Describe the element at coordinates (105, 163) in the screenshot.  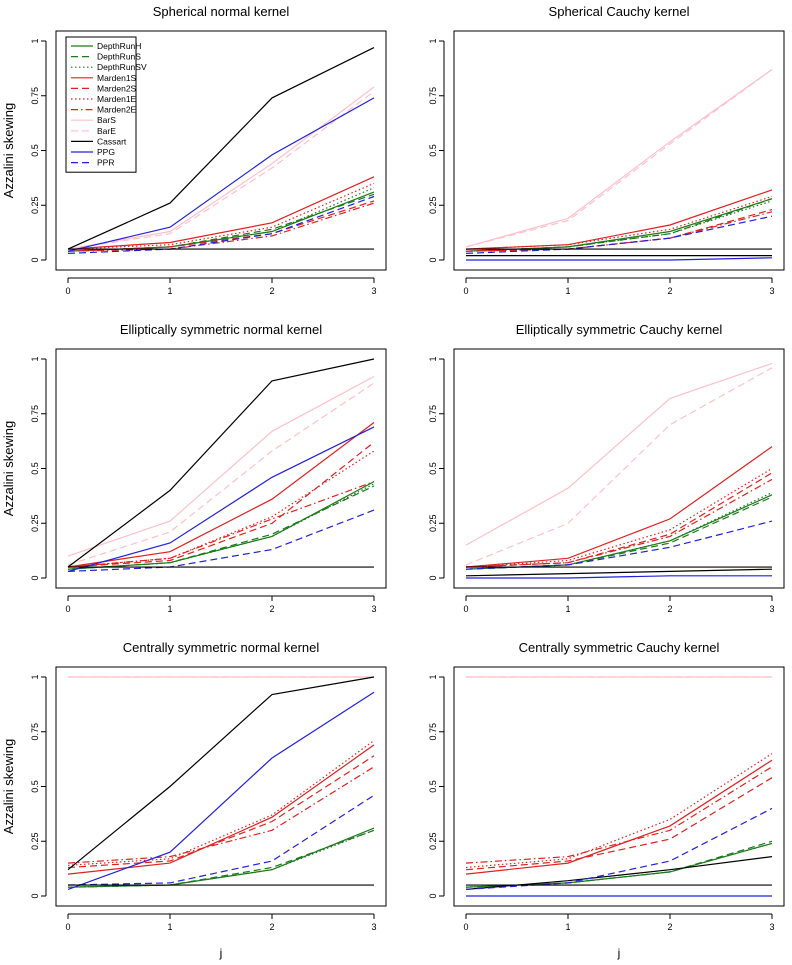
I see `legend-label-ppr: PPR` at that location.